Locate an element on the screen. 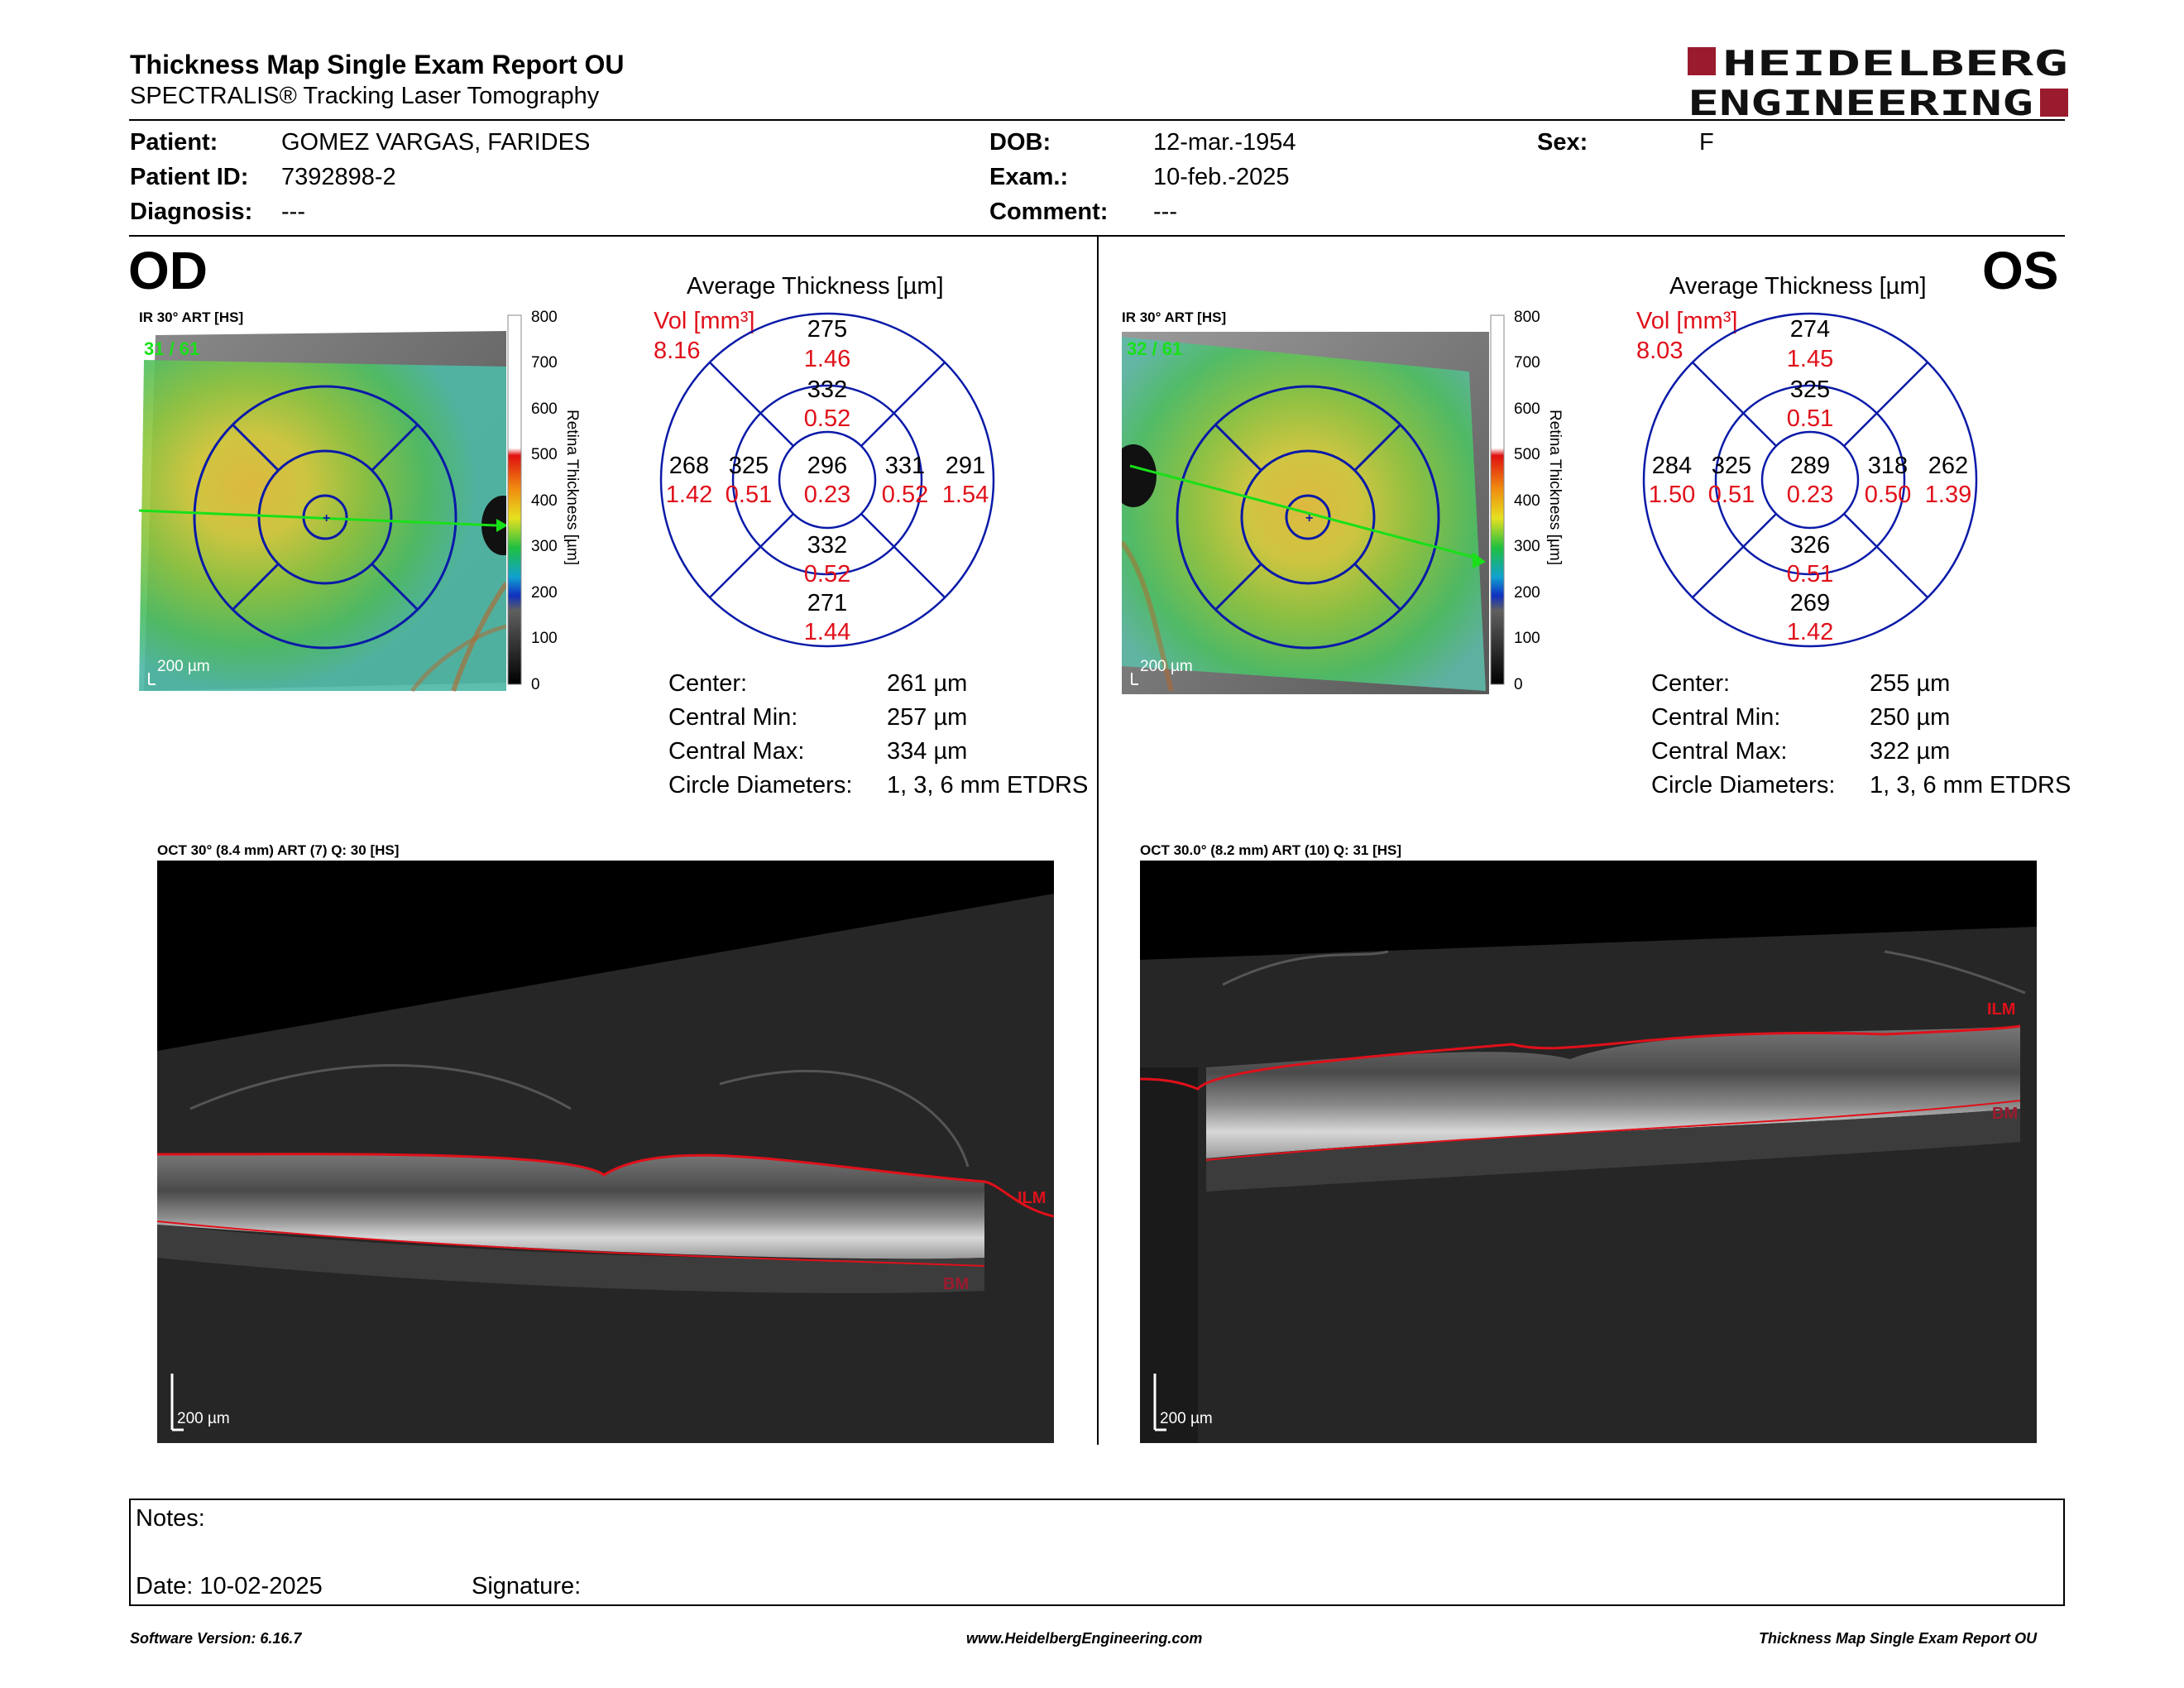 The image size is (2184, 1688). os-oct-bscan: ILM BM 200 µm is located at coordinates (1588, 1152).